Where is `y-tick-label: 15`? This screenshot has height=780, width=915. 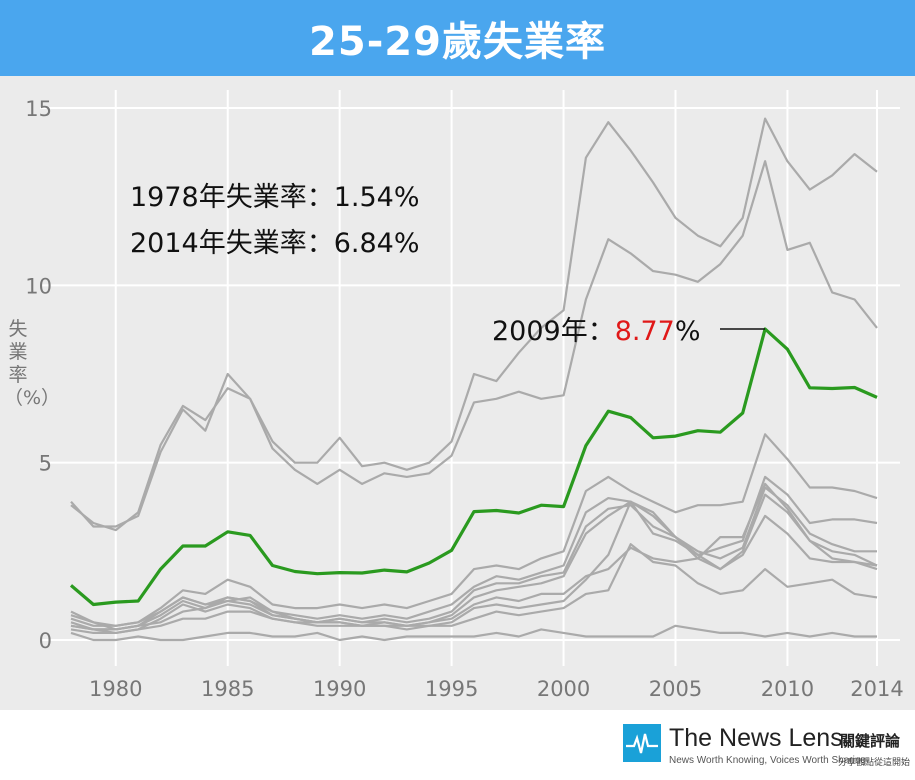 y-tick-label: 15 is located at coordinates (38, 109).